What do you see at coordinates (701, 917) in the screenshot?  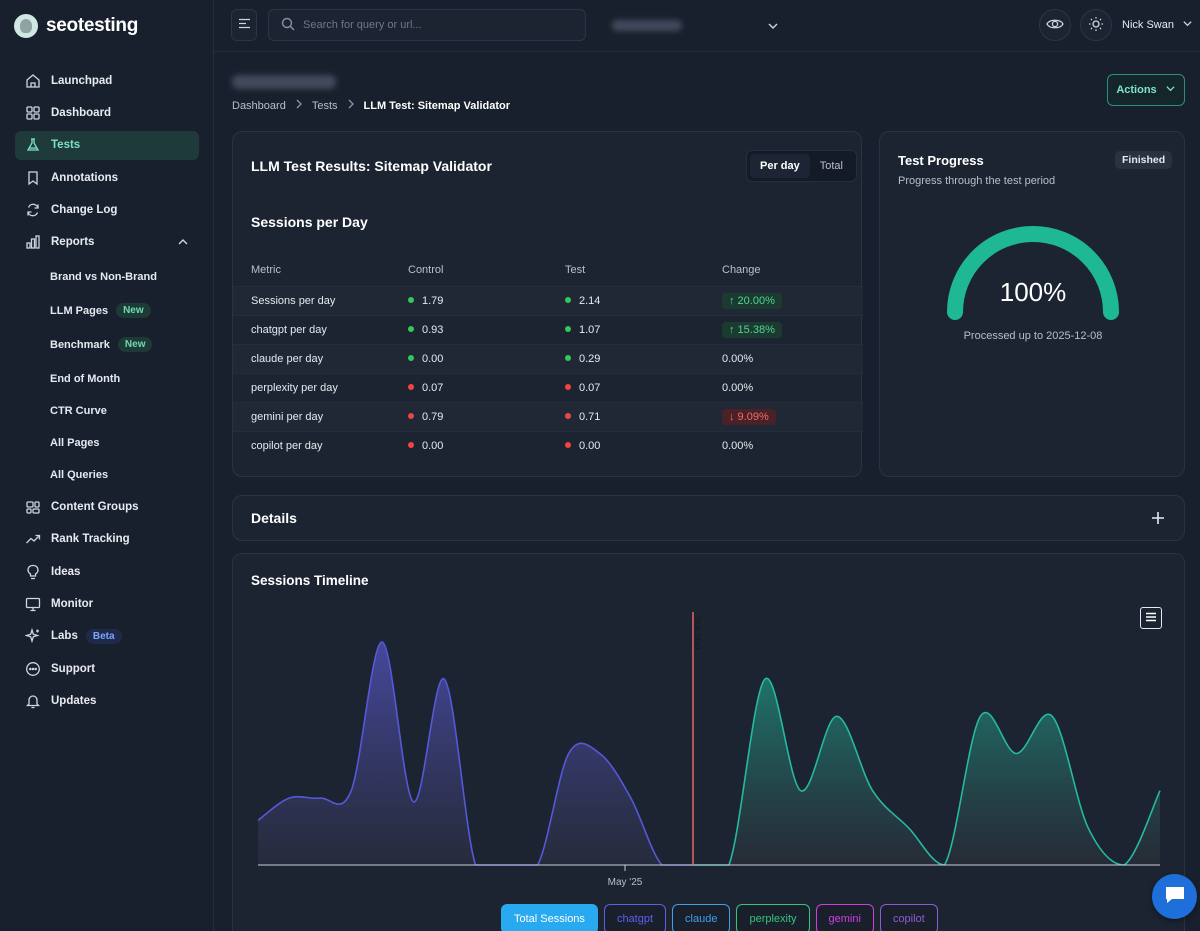 I see `legend-claude: claude` at bounding box center [701, 917].